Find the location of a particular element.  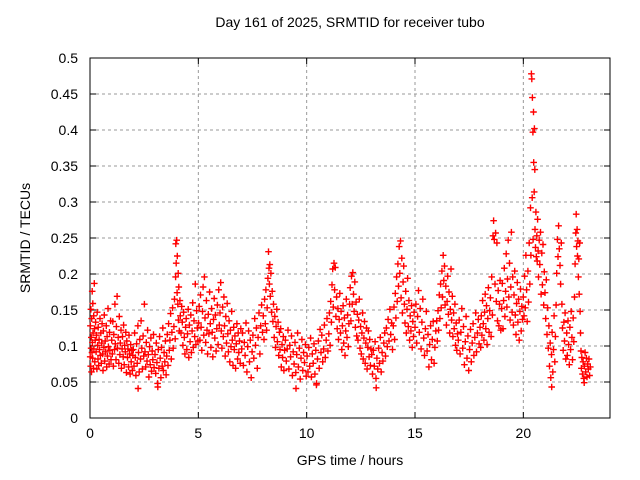

x-tick-label: 5 is located at coordinates (198, 433).